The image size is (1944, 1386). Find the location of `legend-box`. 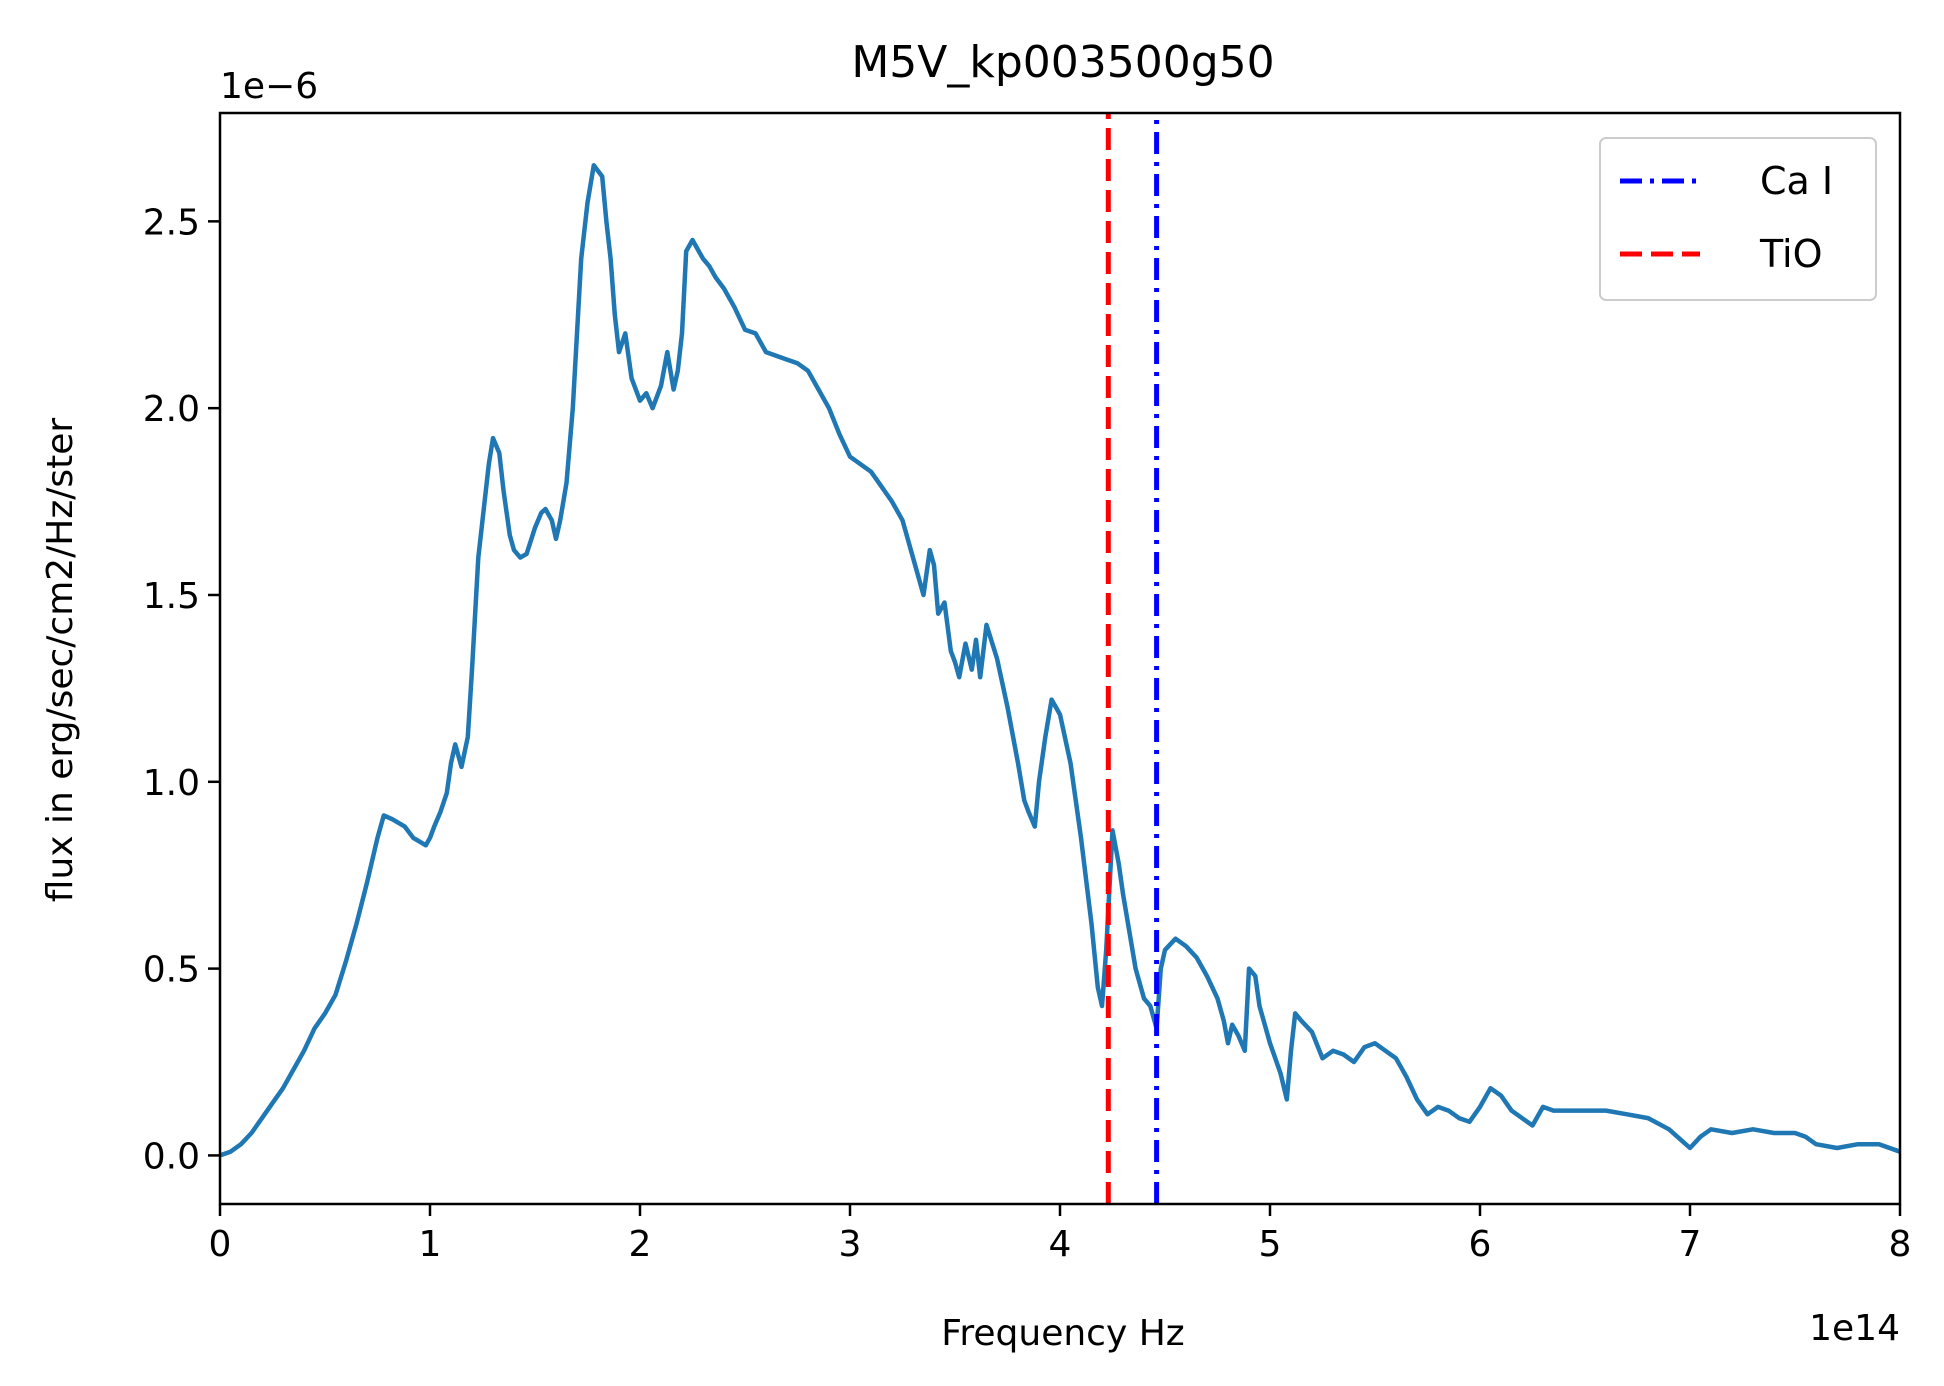

legend-box is located at coordinates (1738, 219).